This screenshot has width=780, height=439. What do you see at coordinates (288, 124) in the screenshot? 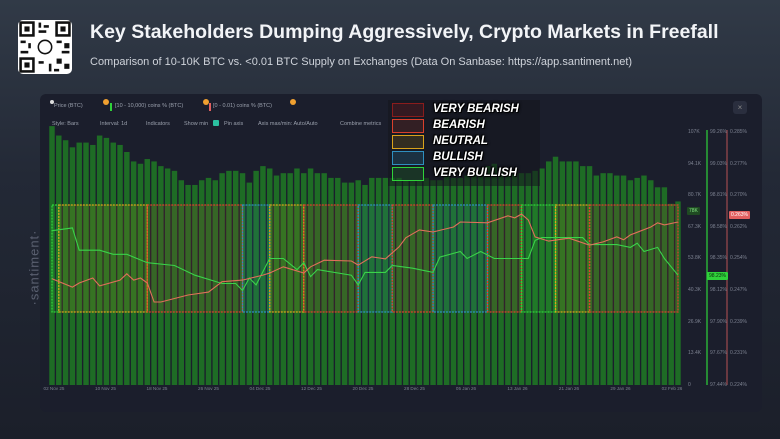
I see `axis-max-min-dropdown: Axis max/min: Auto/Auto` at bounding box center [288, 124].